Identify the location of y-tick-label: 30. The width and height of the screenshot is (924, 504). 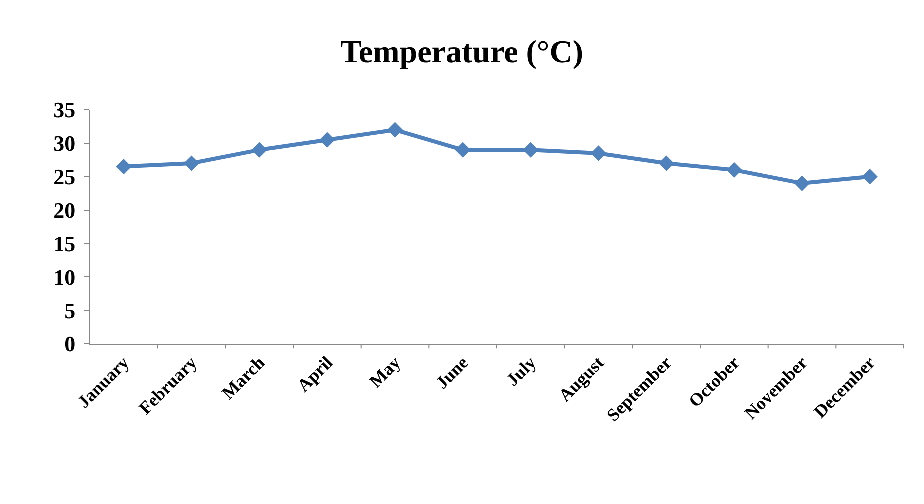
(65, 143).